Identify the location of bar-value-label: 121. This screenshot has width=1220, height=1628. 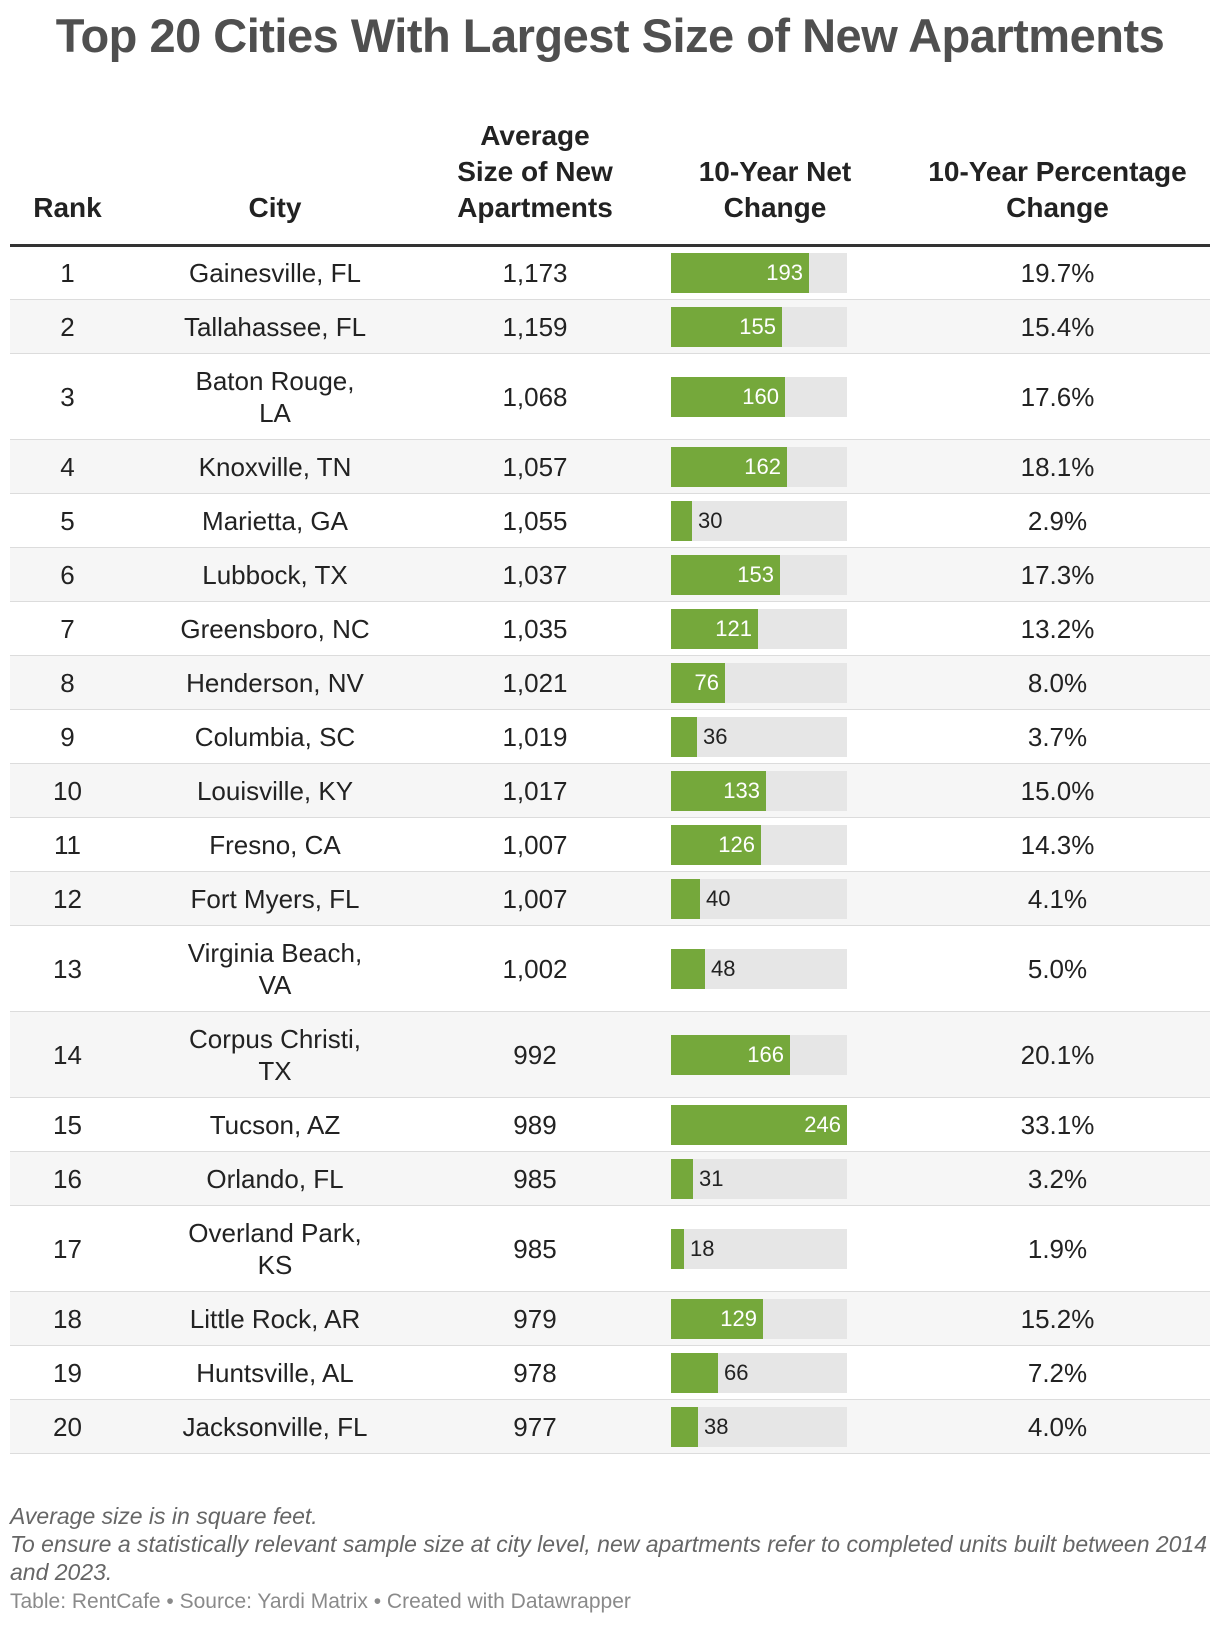
(733, 628).